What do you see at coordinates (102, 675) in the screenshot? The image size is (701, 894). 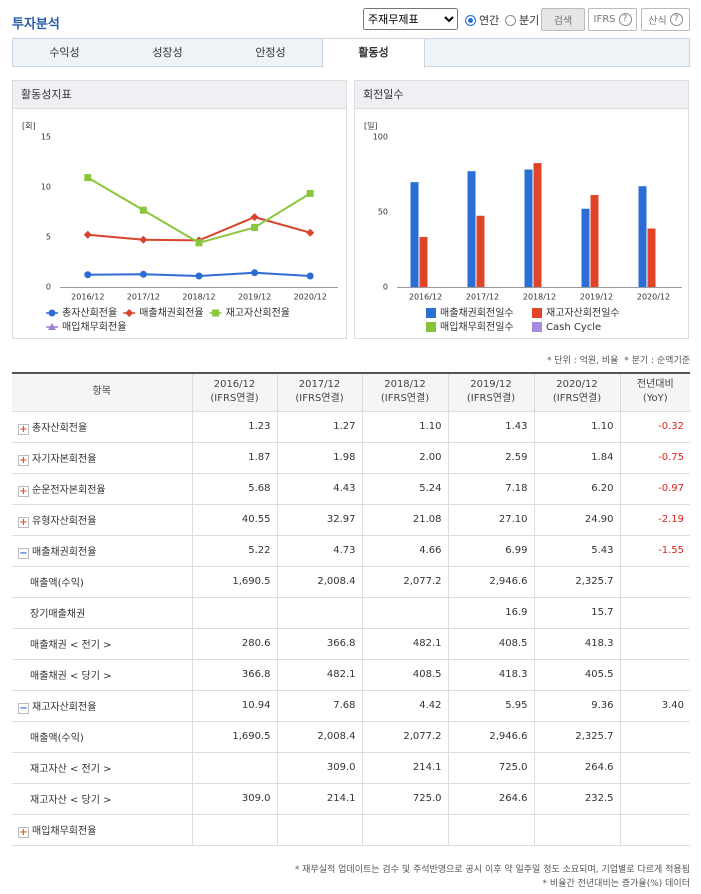 I see `row-label-cell: 매출채권 < 당기 >` at bounding box center [102, 675].